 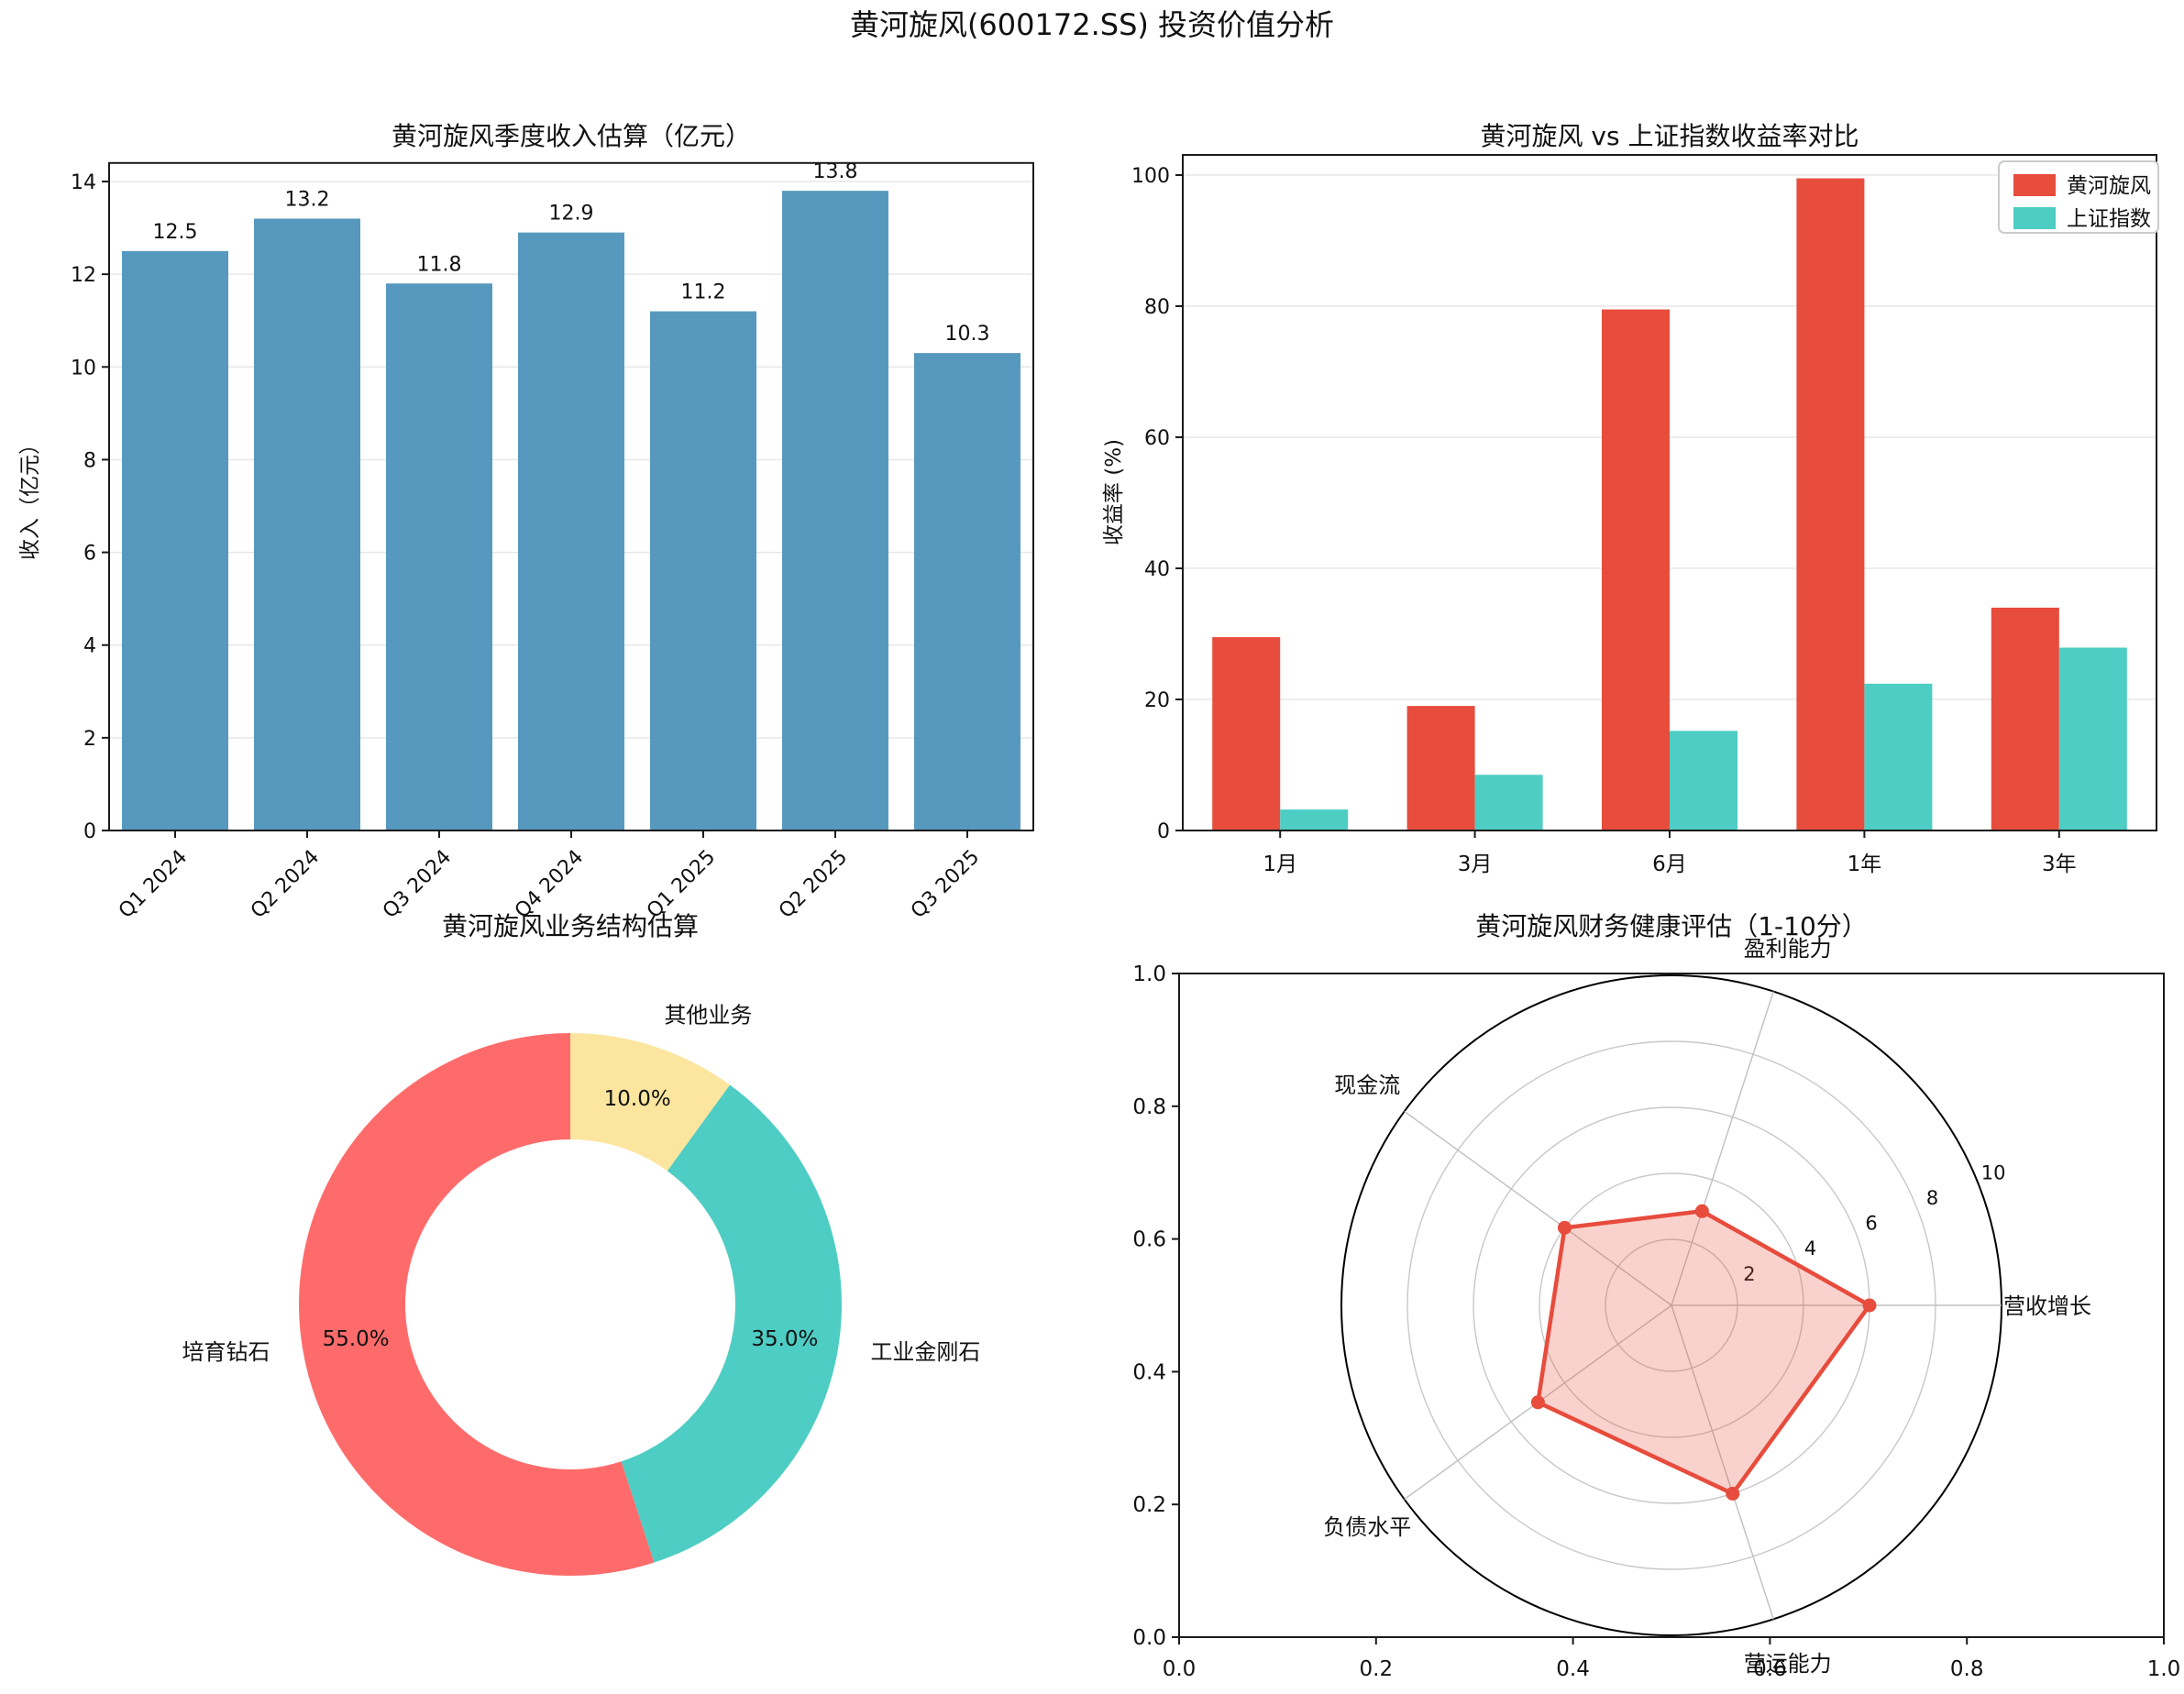 What do you see at coordinates (1865, 864) in the screenshot?
I see `x-tick-label: 1年` at bounding box center [1865, 864].